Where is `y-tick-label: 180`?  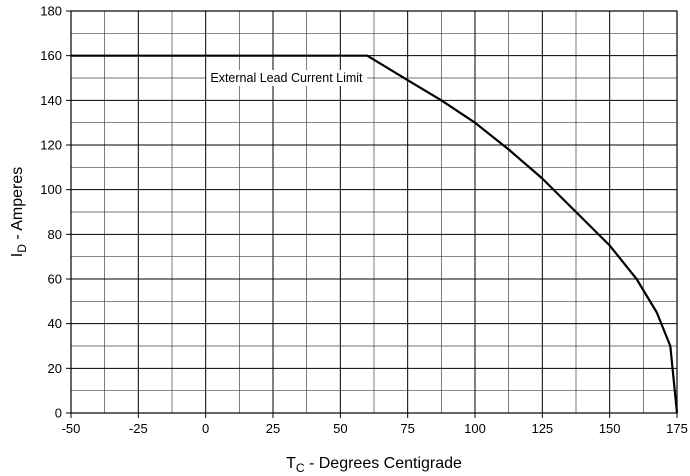
y-tick-label: 180 is located at coordinates (51, 11).